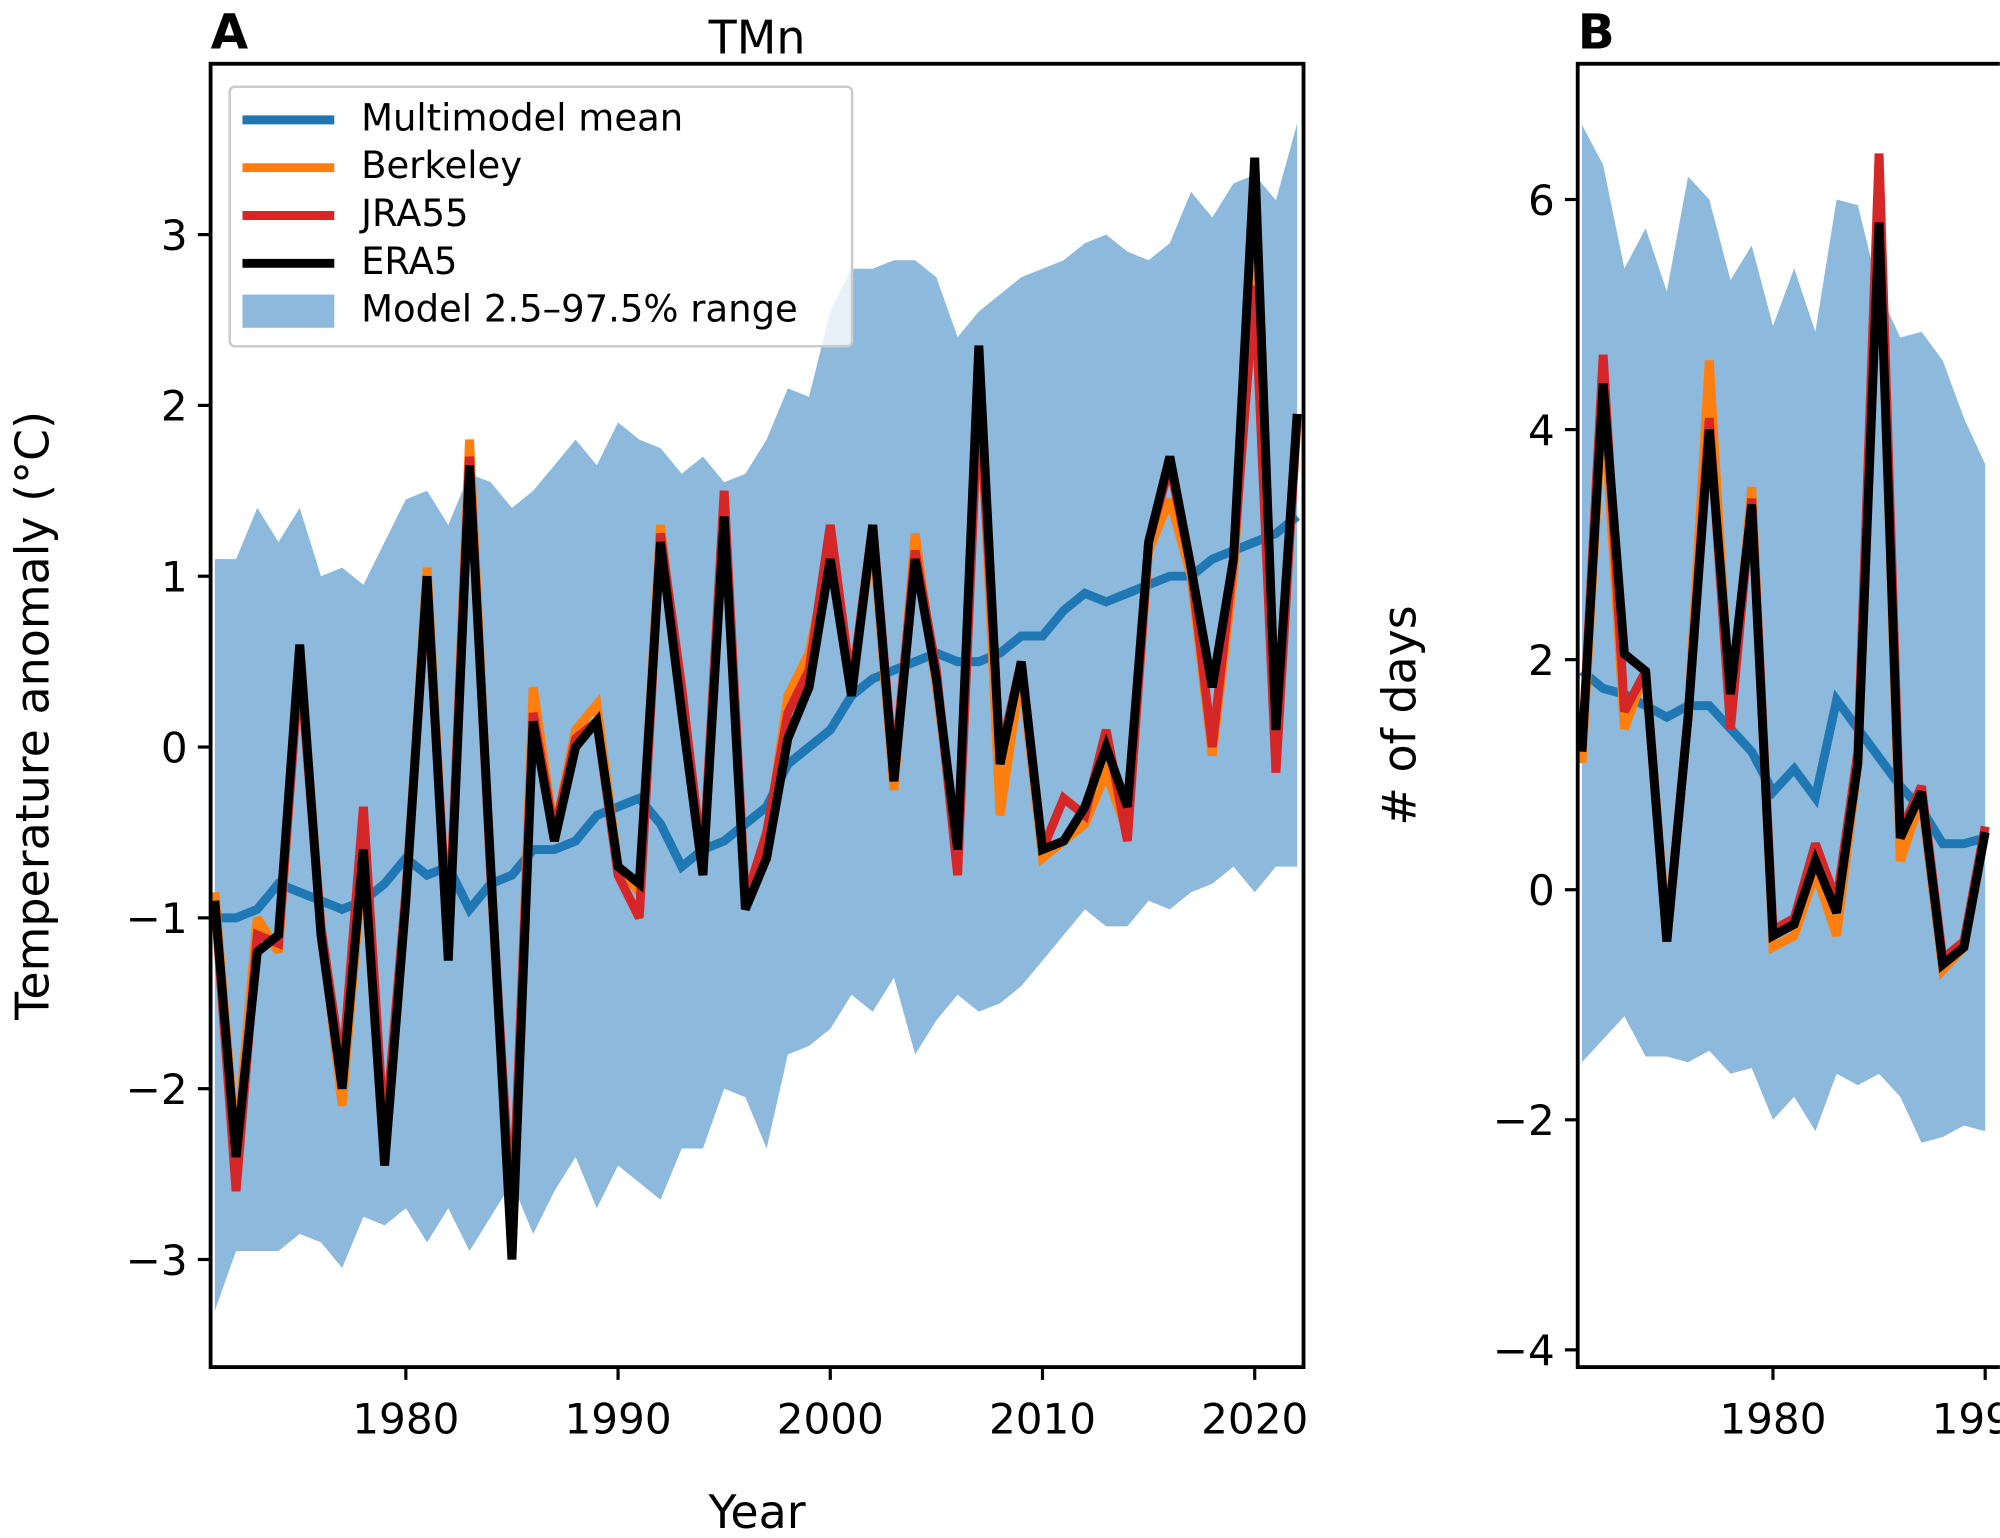 The image size is (2000, 1538). What do you see at coordinates (288, 311) in the screenshot?
I see `legend-swatch` at bounding box center [288, 311].